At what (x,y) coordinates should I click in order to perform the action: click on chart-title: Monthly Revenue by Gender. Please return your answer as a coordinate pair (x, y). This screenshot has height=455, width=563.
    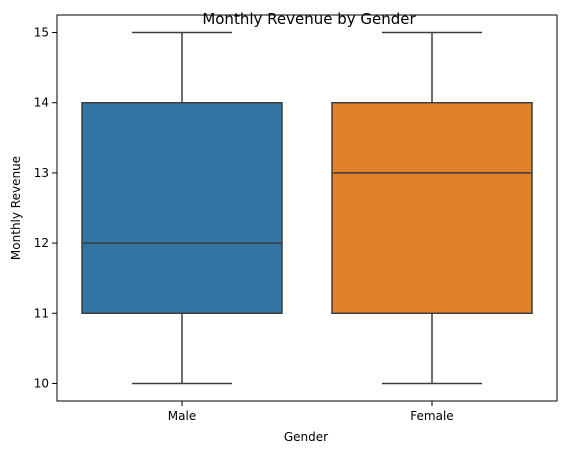
    Looking at the image, I should click on (309, 19).